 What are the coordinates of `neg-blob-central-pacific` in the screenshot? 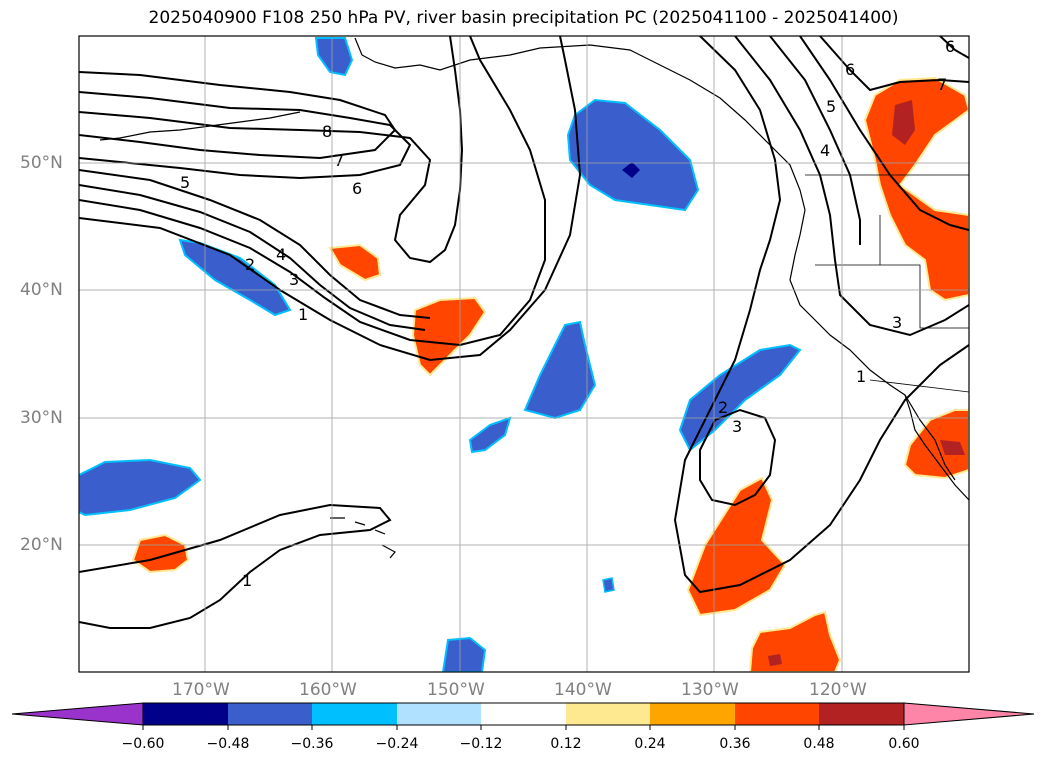 It's located at (560, 370).